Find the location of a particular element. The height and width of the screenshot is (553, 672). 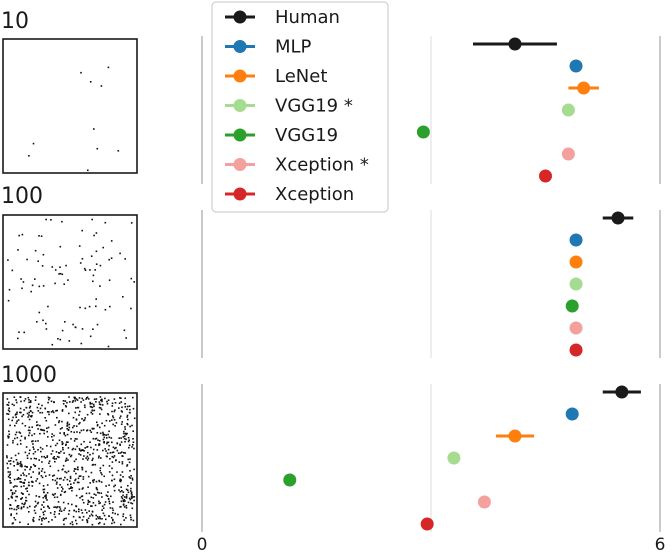

data-point is located at coordinates (622, 392).